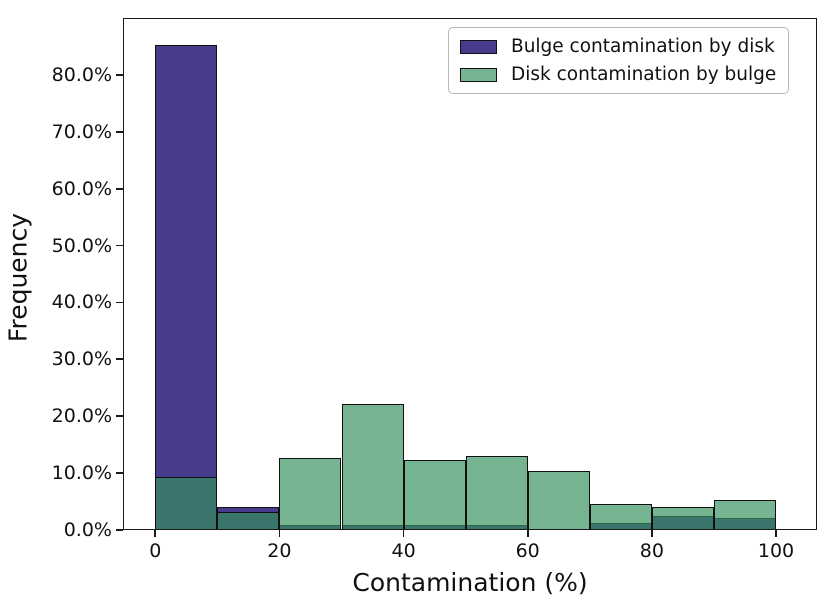  I want to click on x-tick-label-100: 100, so click(776, 551).